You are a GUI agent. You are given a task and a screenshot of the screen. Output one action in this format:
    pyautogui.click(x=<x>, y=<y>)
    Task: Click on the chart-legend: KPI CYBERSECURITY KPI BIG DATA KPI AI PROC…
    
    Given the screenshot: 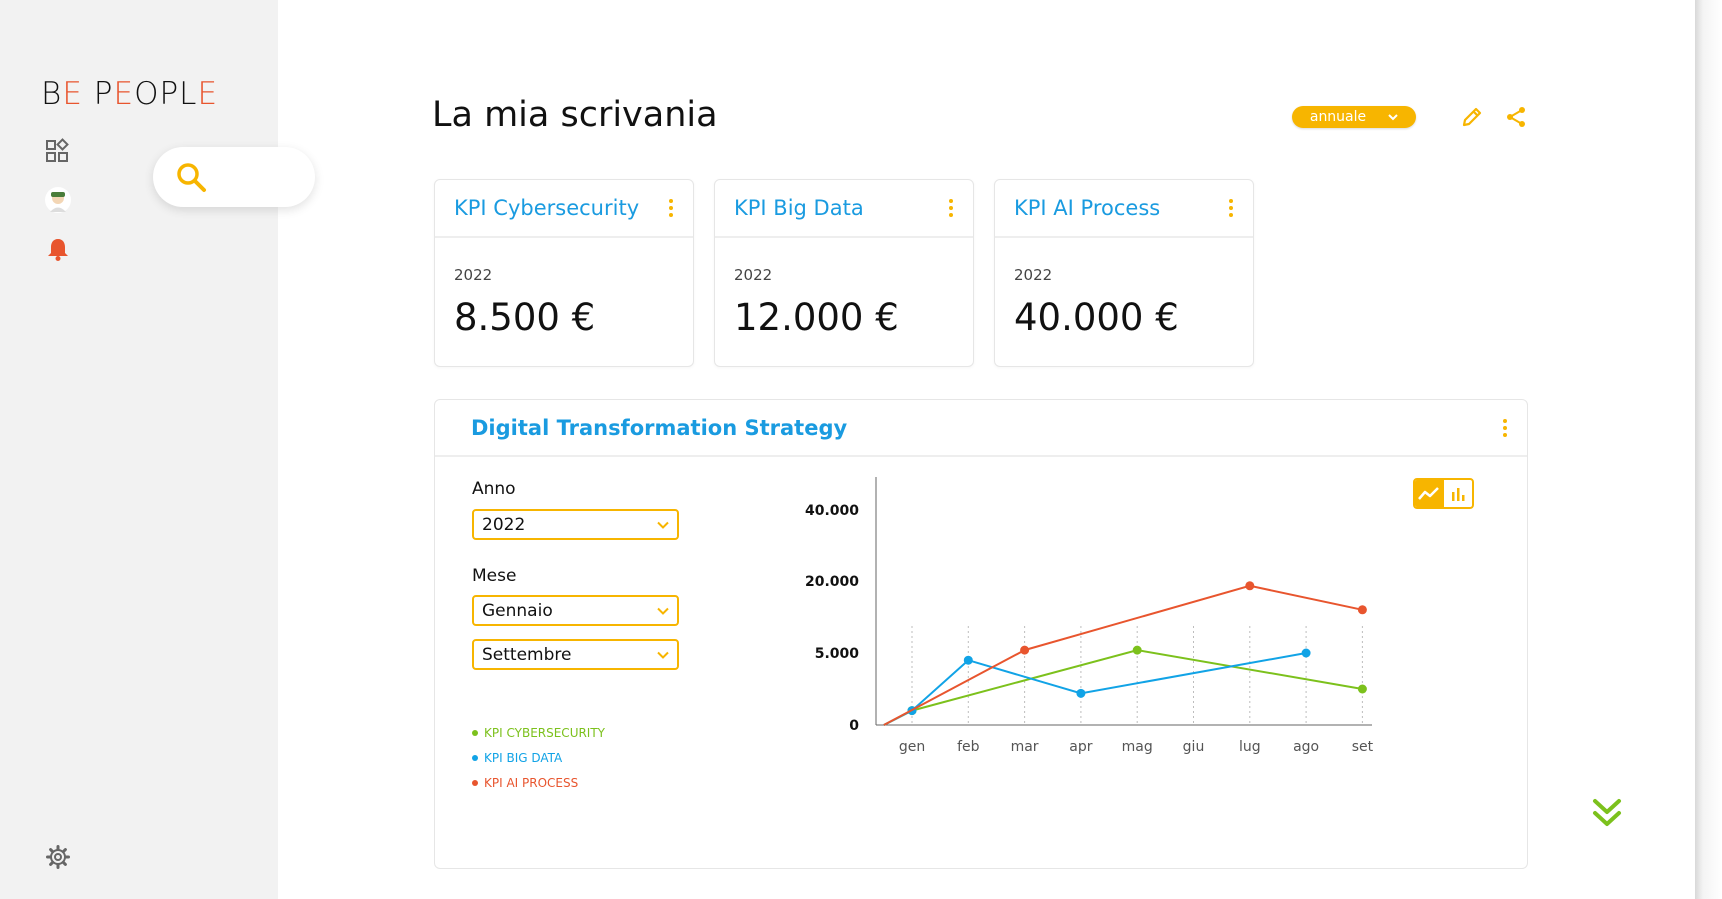 What is the action you would take?
    pyautogui.click(x=538, y=757)
    